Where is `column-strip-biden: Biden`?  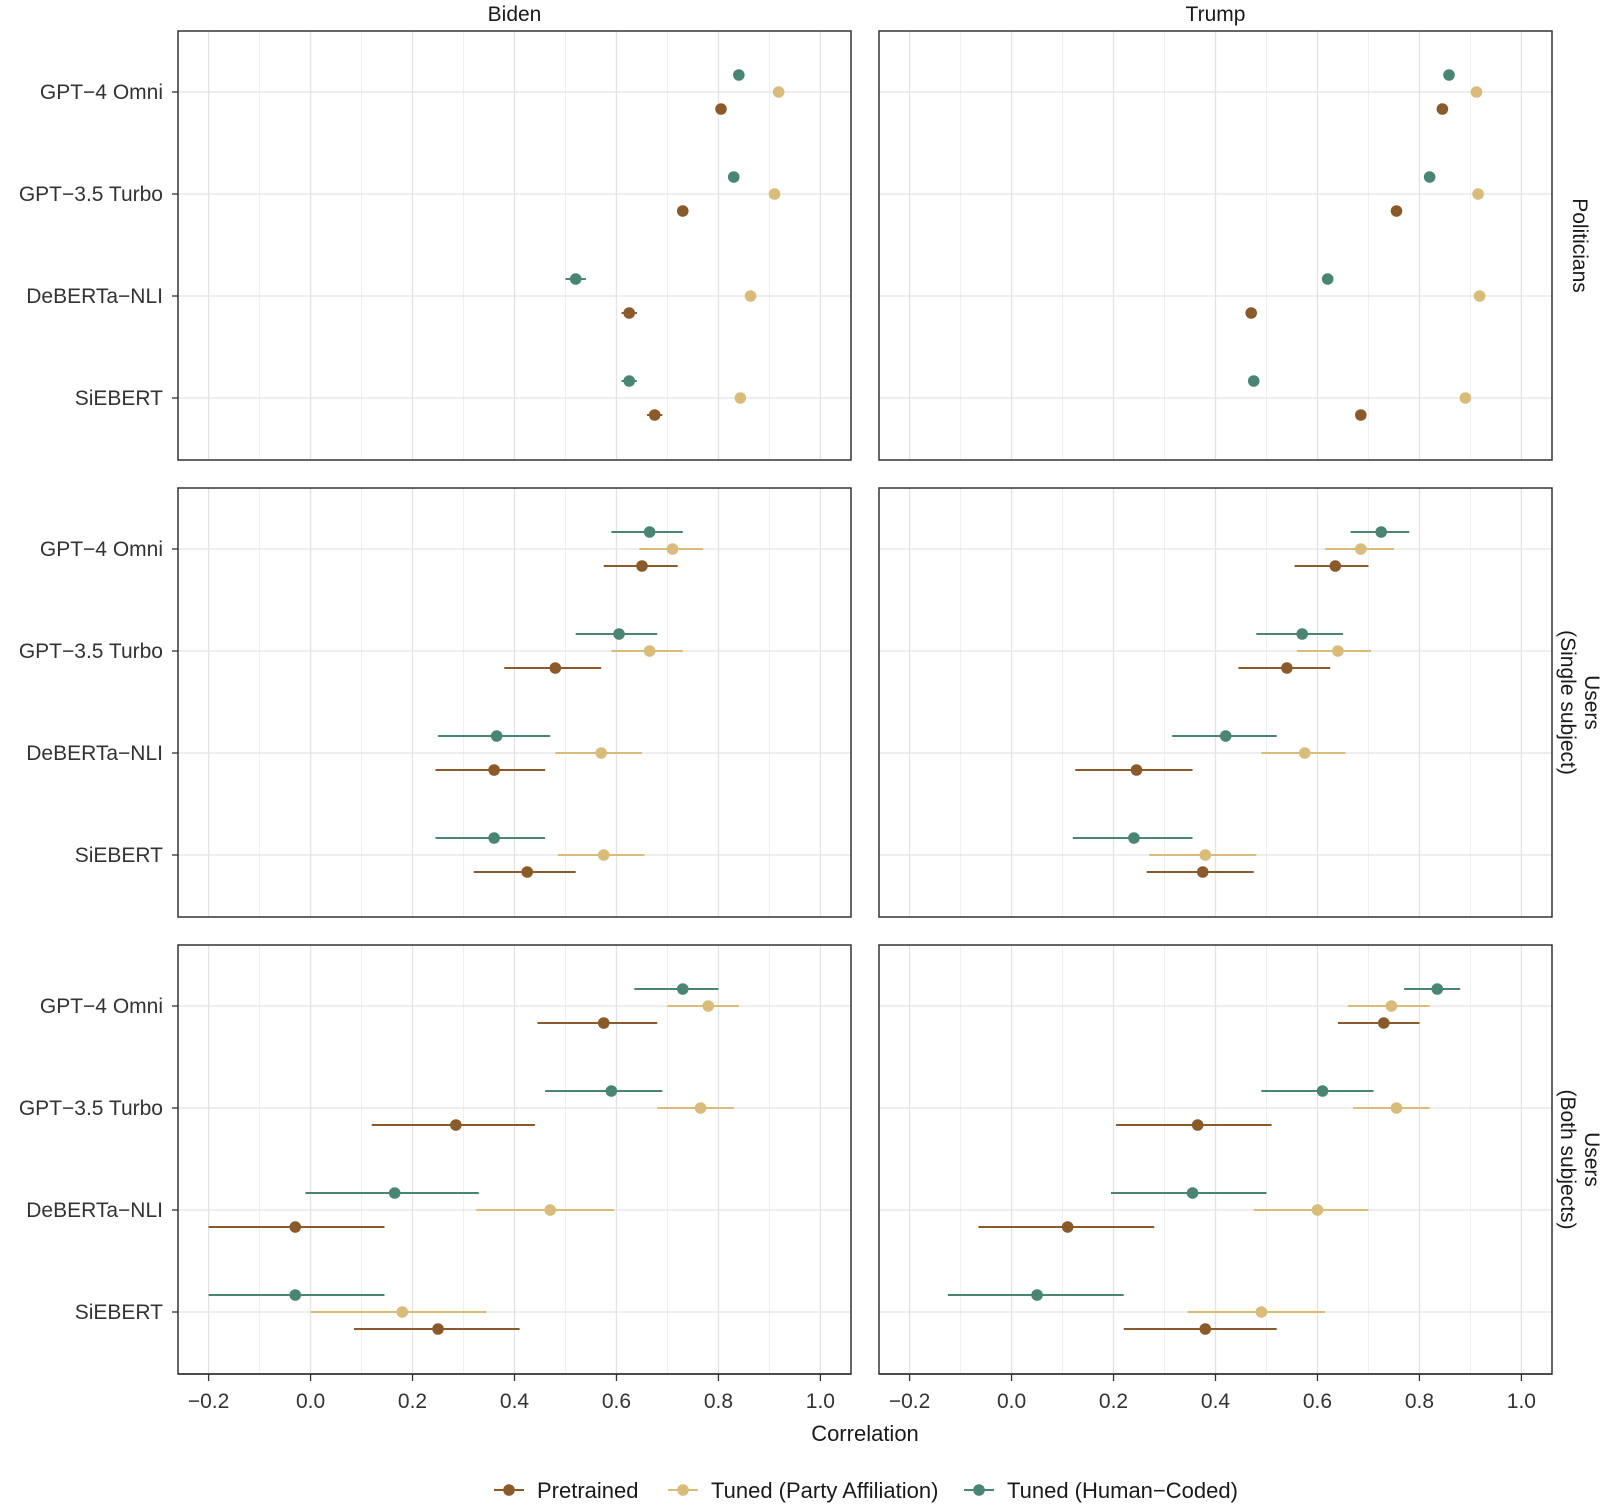
column-strip-biden: Biden is located at coordinates (515, 14).